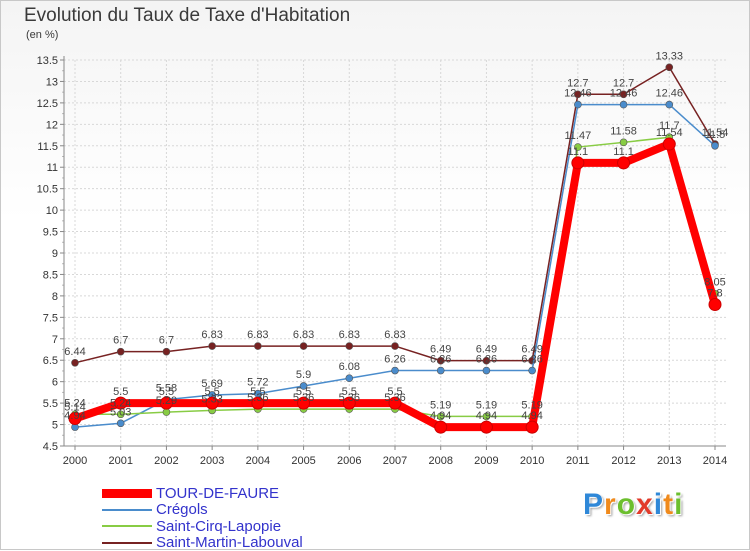  What do you see at coordinates (715, 461) in the screenshot?
I see `x-tick-label: 2014` at bounding box center [715, 461].